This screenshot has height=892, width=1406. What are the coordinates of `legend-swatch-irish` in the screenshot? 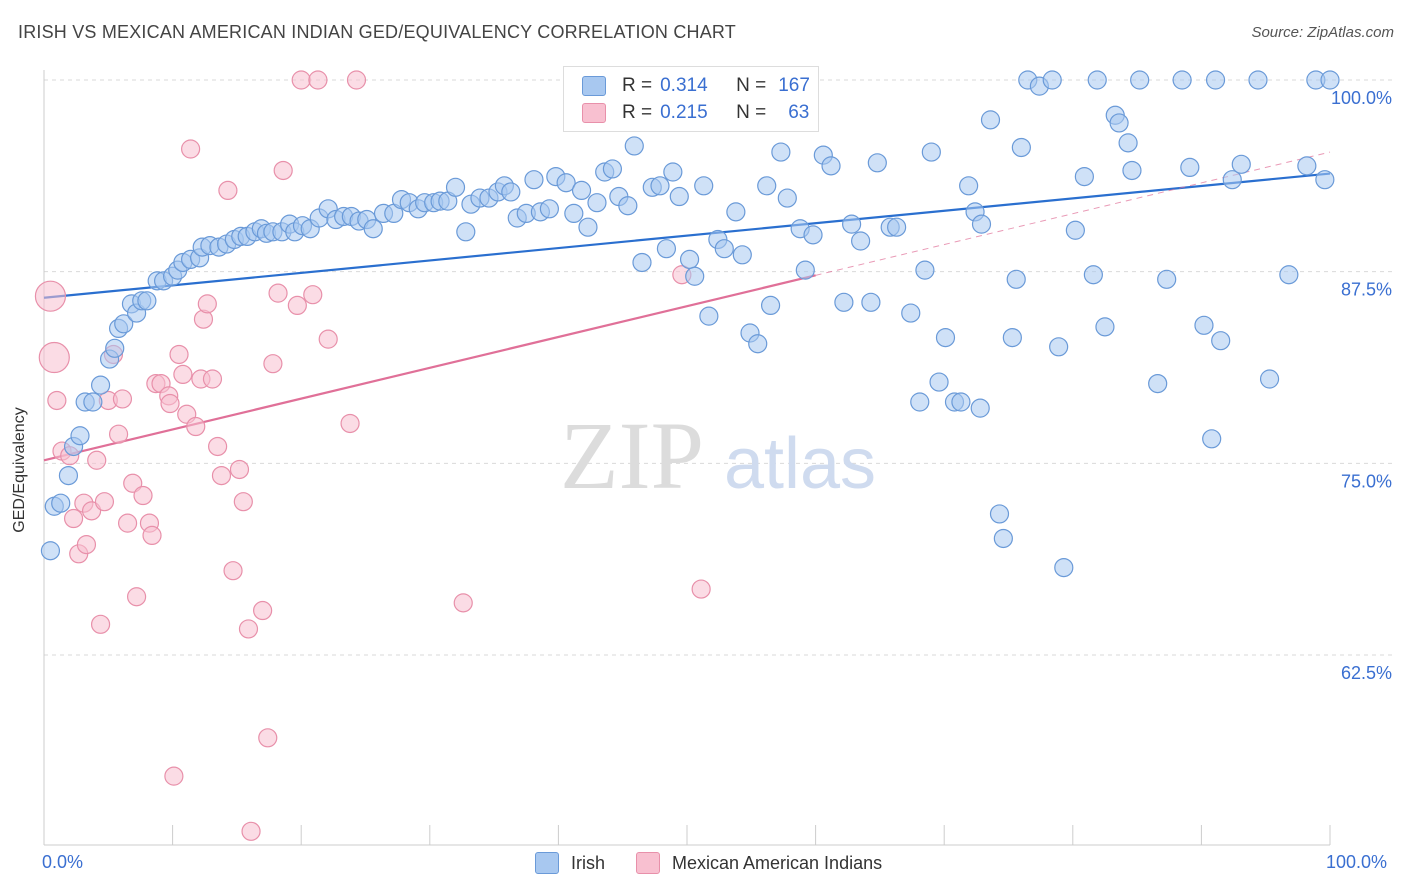 It's located at (594, 86).